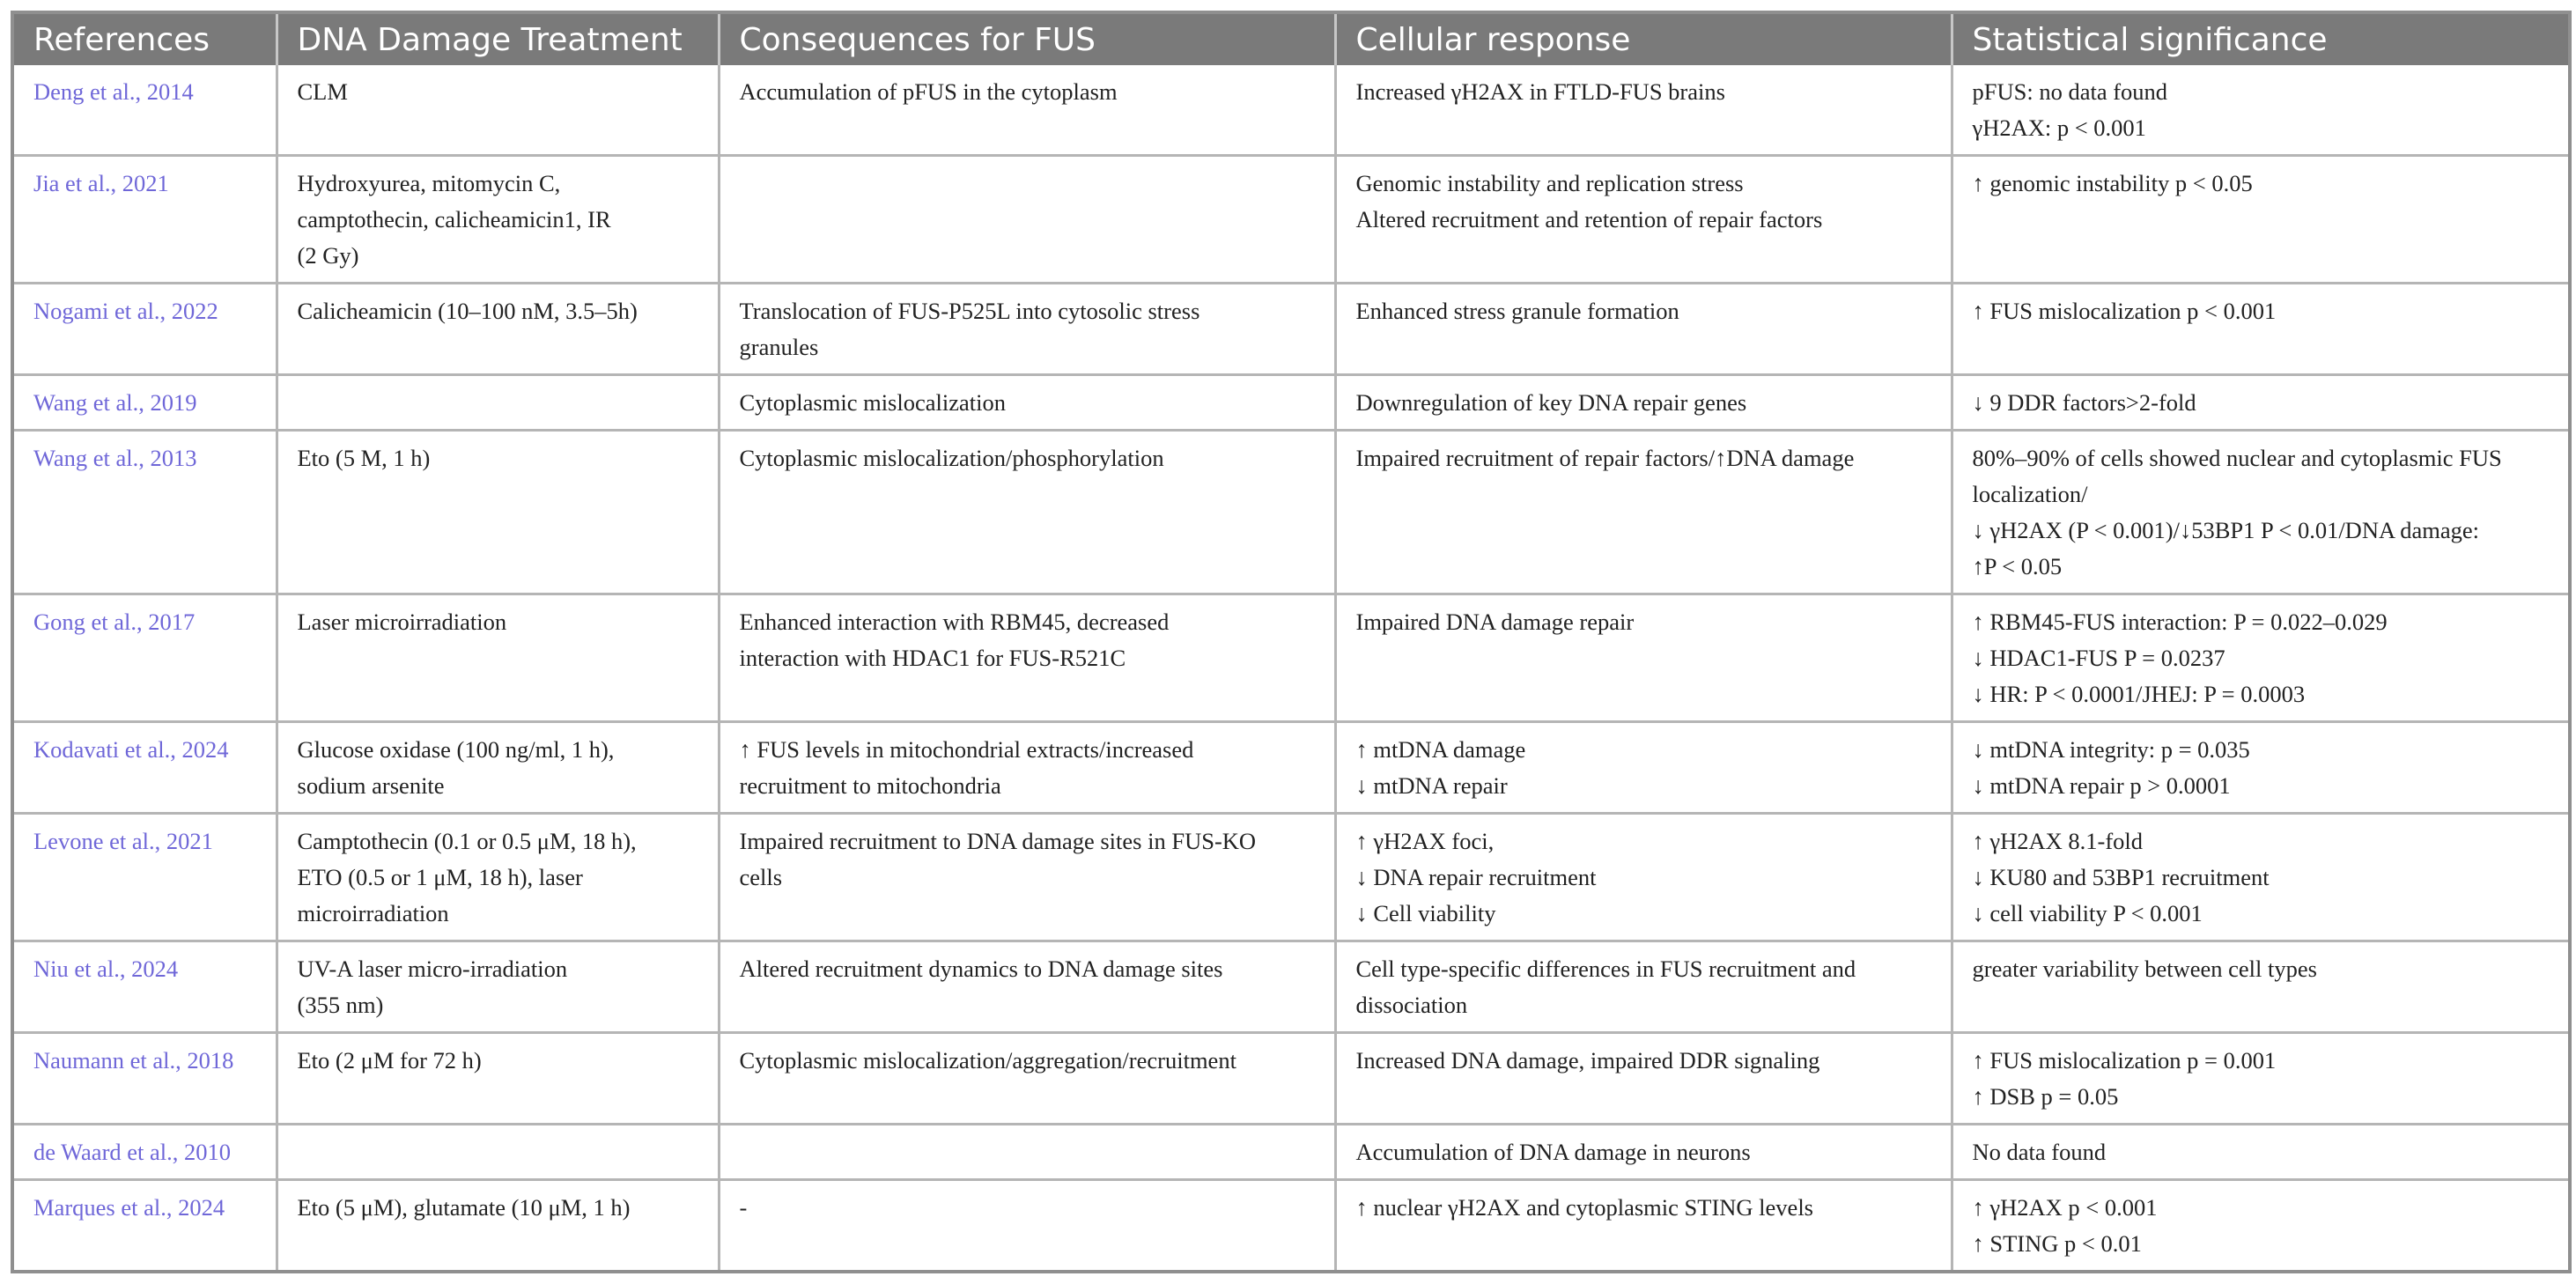  I want to click on cell-reference: Gong et al., 2017, so click(145, 657).